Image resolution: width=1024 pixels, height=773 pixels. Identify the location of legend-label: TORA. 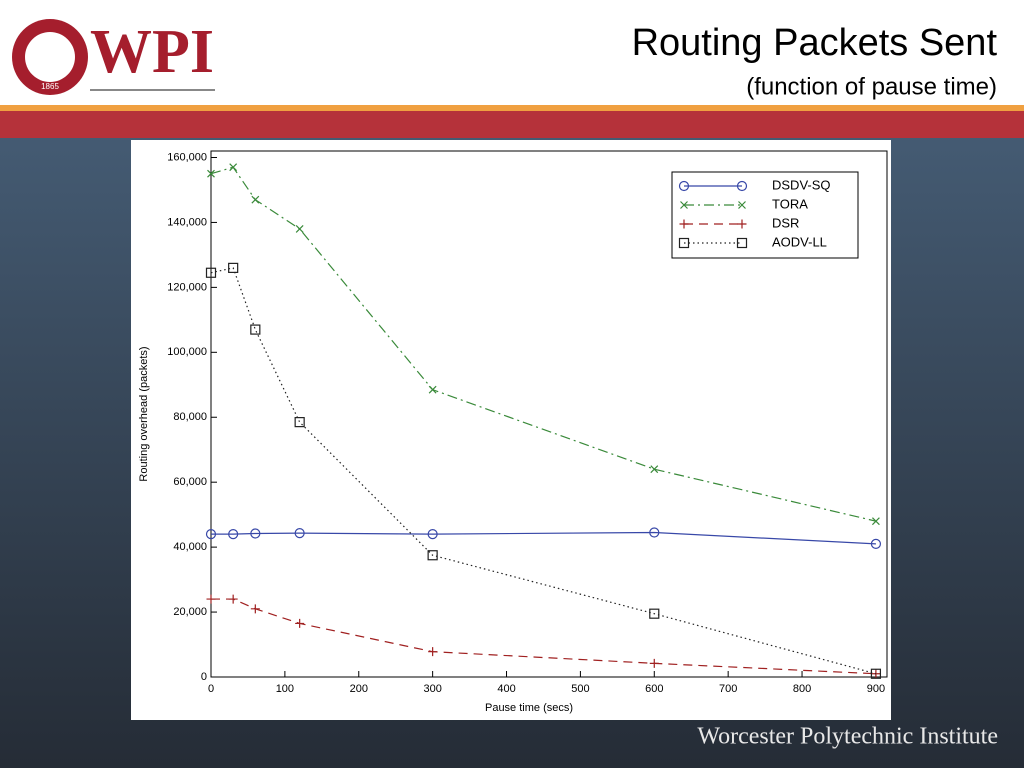
(790, 203).